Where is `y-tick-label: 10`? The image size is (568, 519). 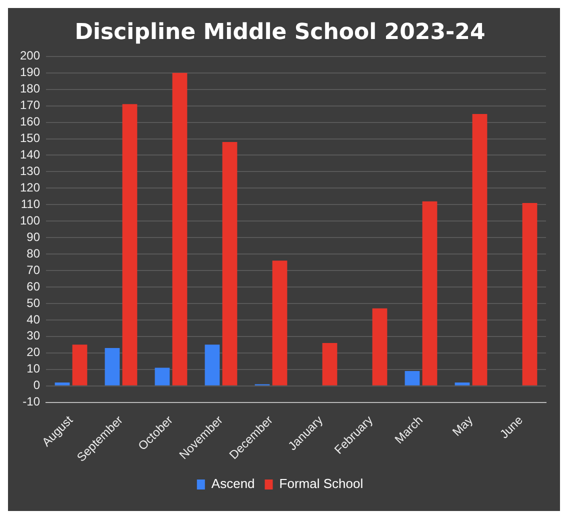
y-tick-label: 10 is located at coordinates (33, 369).